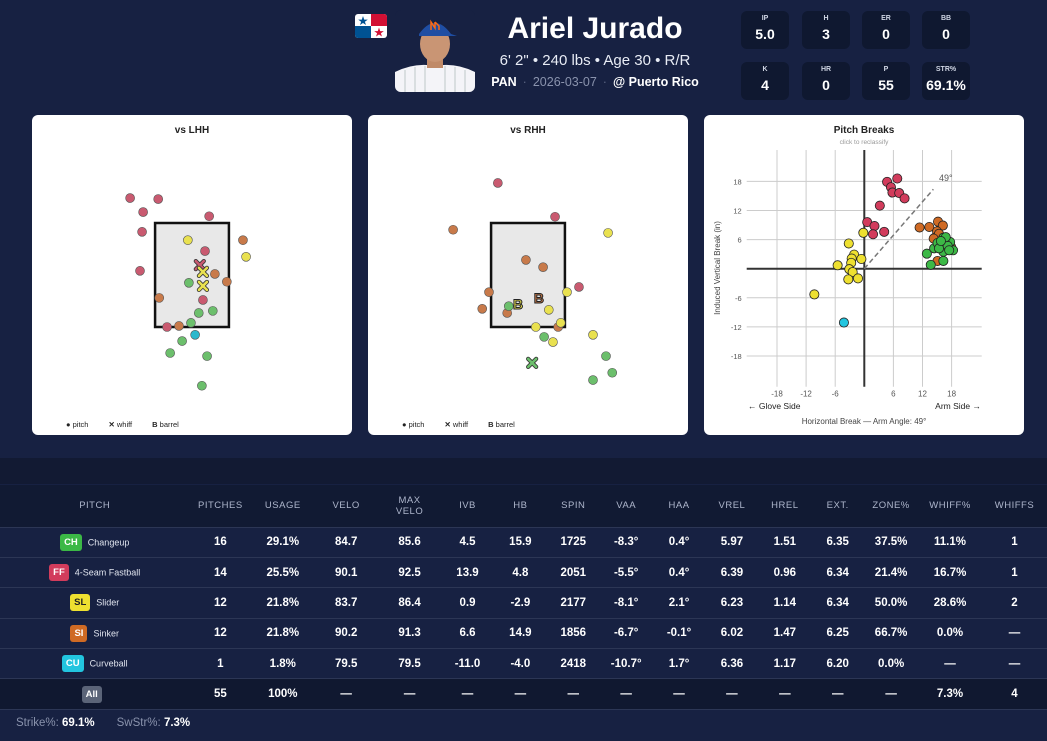 This screenshot has height=741, width=1047. What do you see at coordinates (520, 506) in the screenshot?
I see `col-header-hb: HB` at bounding box center [520, 506].